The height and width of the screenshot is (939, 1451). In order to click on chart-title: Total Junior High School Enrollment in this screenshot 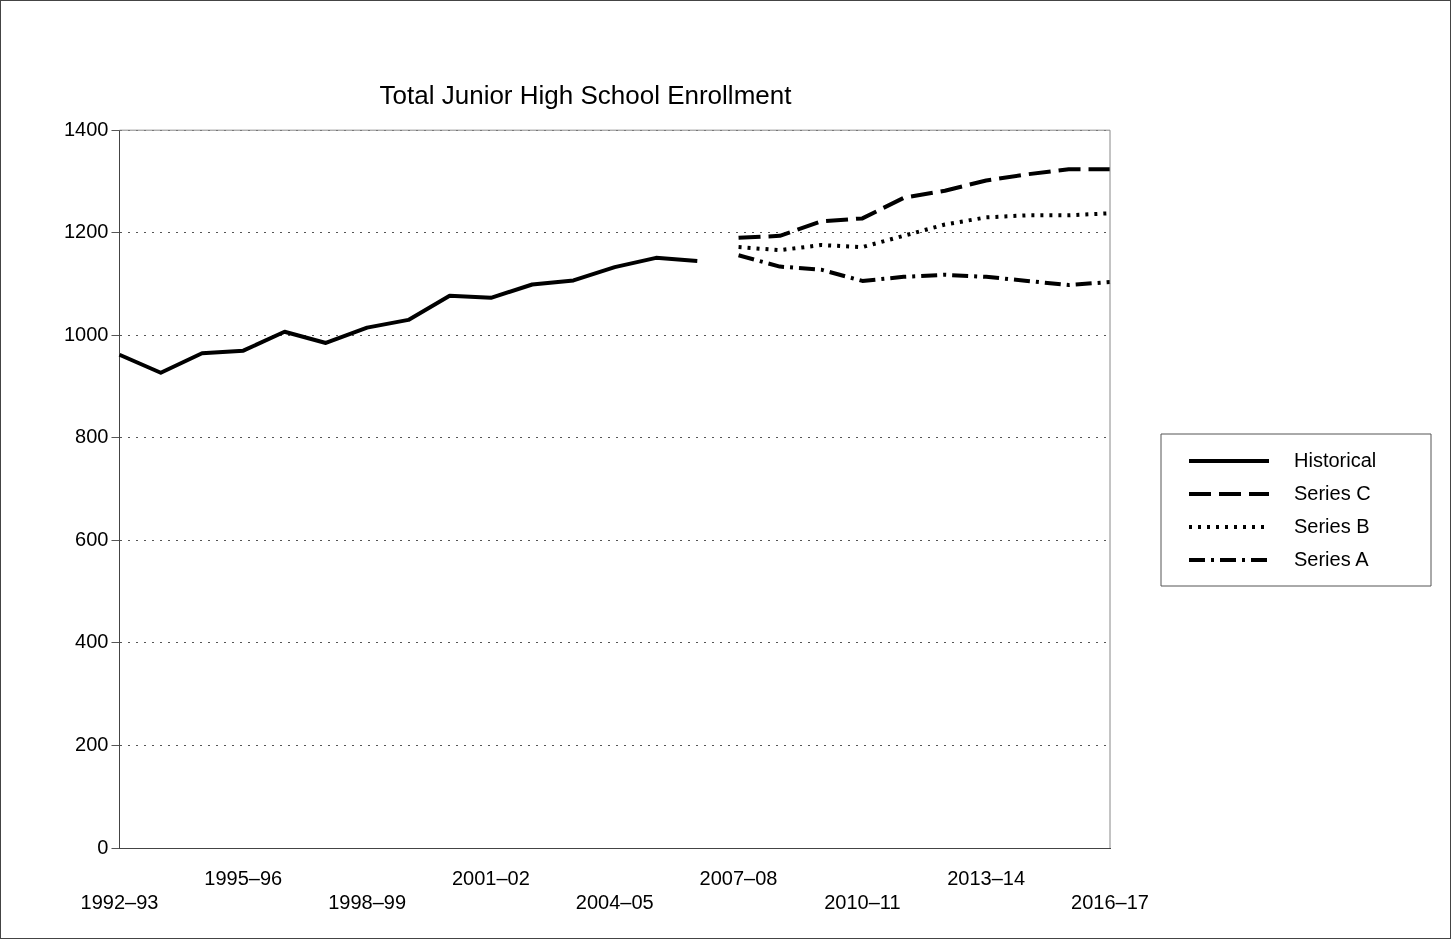, I will do `click(586, 94)`.